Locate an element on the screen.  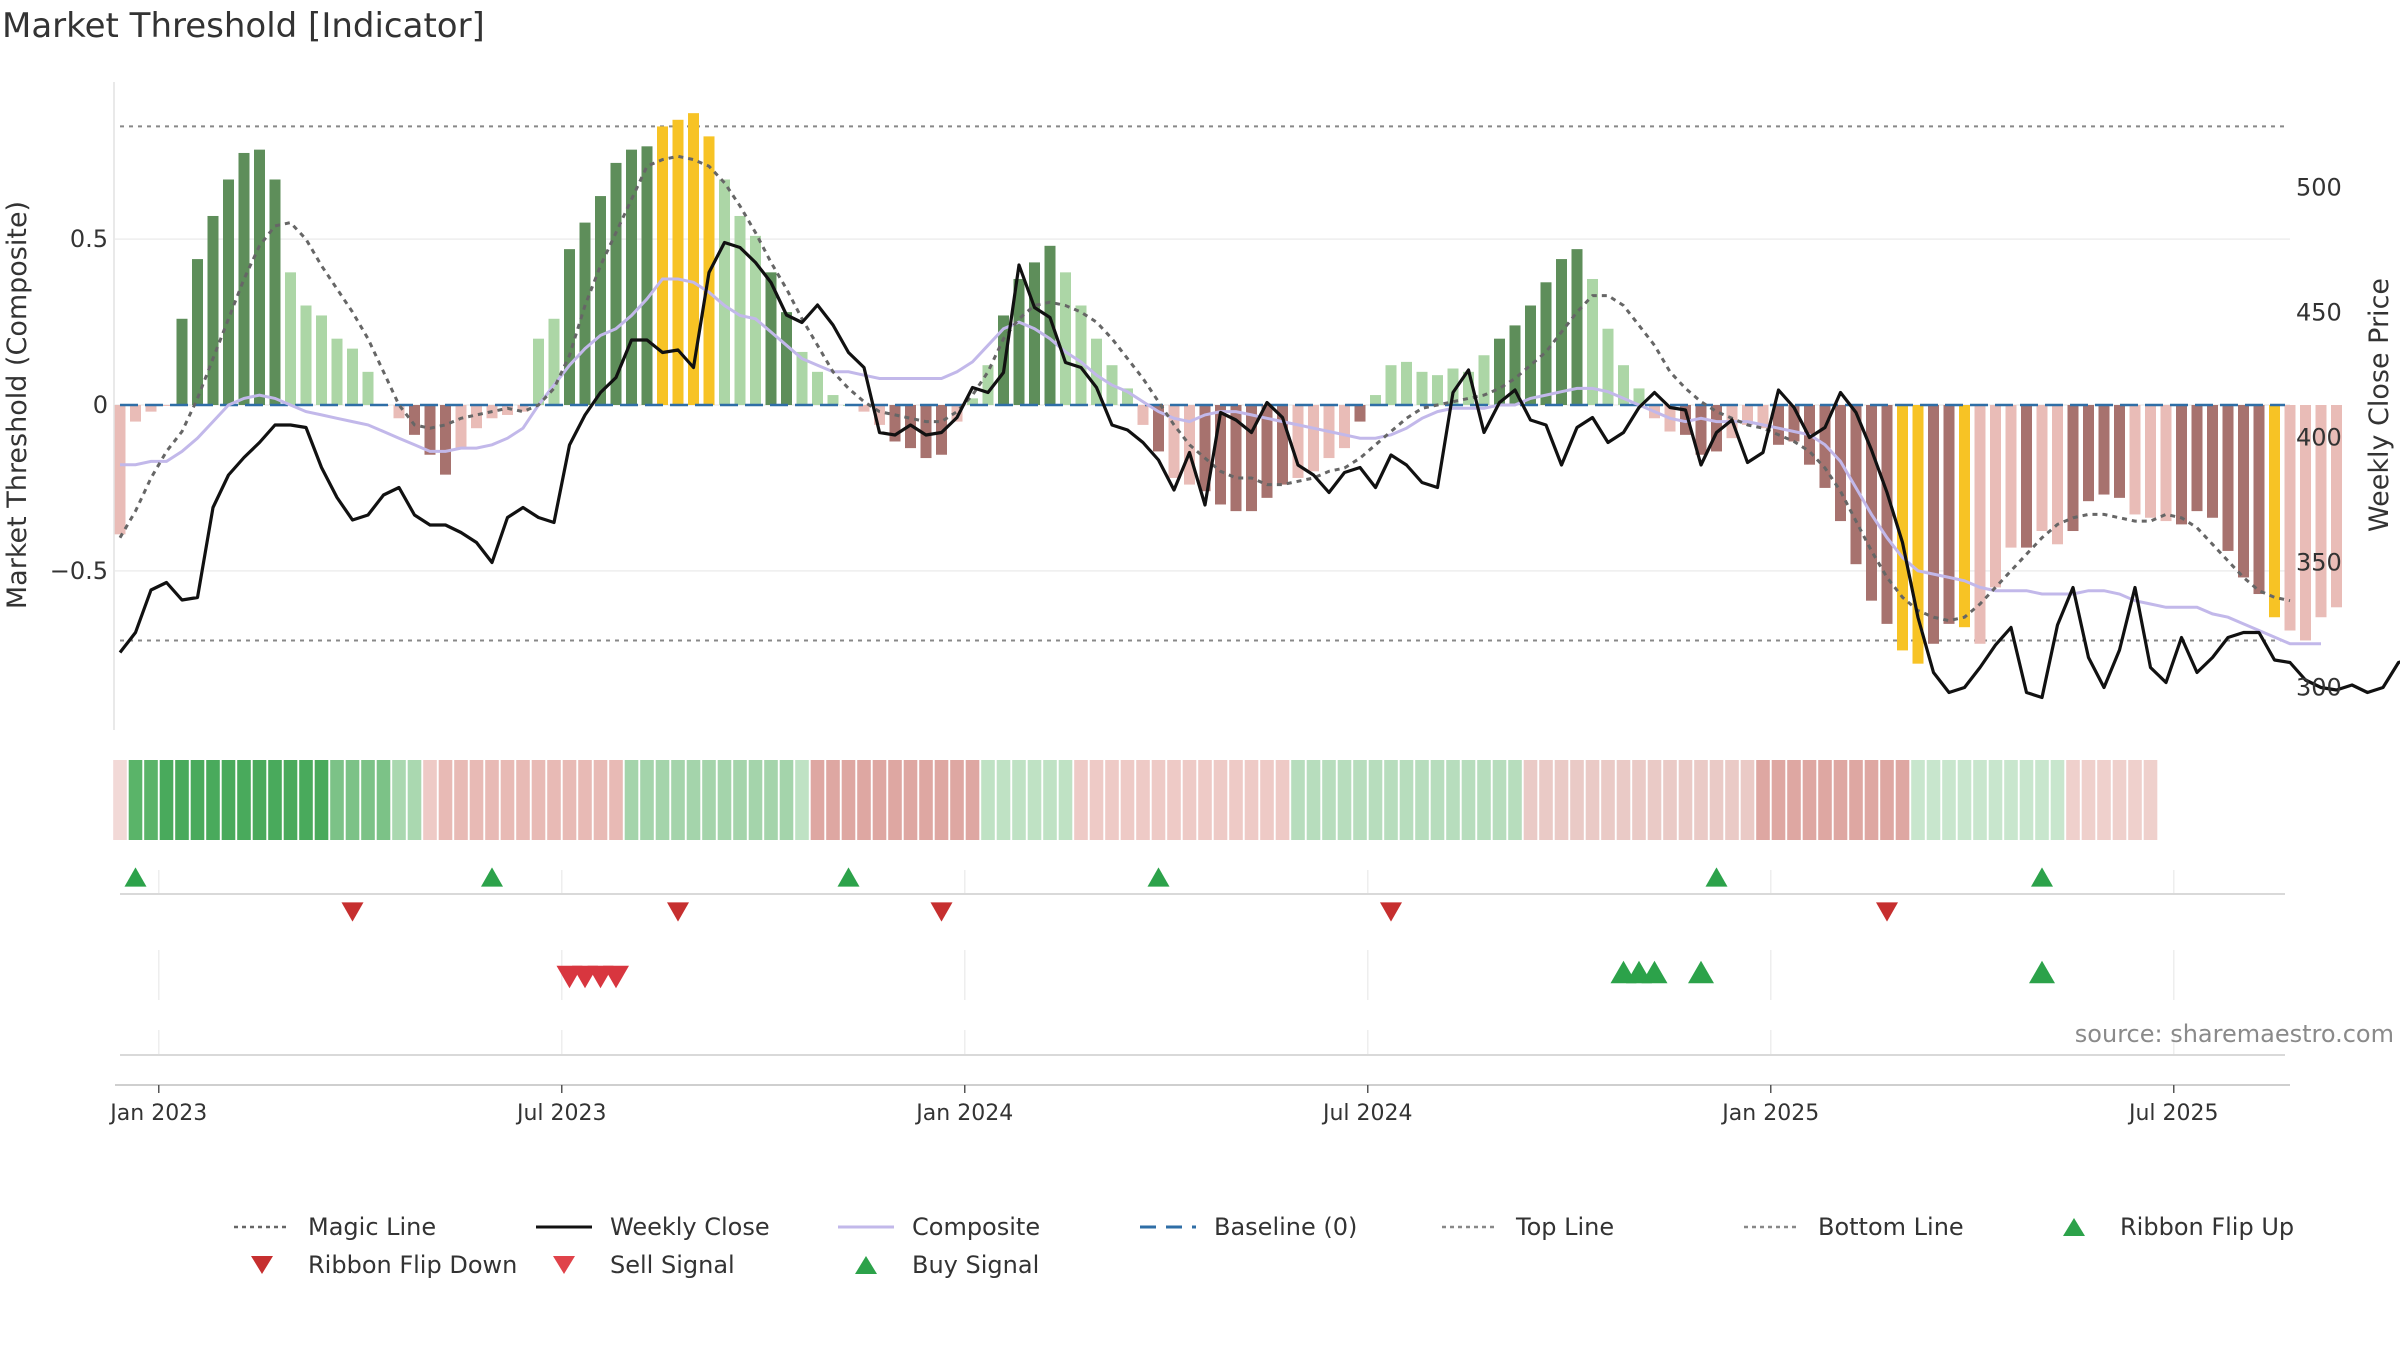
y-tick-label: −0.5 is located at coordinates (79, 571).